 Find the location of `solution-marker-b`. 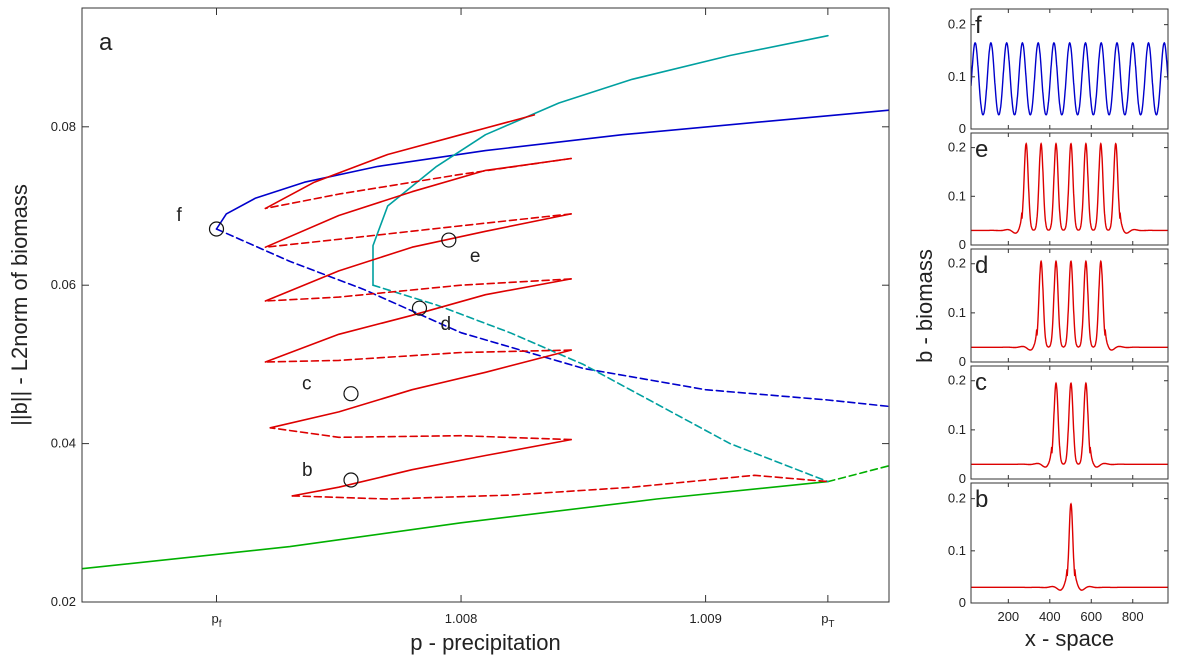

solution-marker-b is located at coordinates (351, 480).